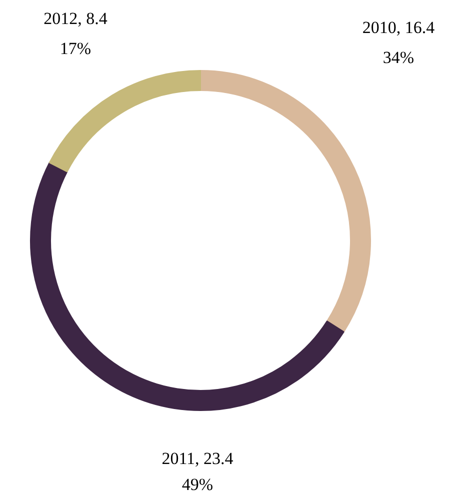 The image size is (465, 492). I want to click on slice-label: 2010, 16.4 34%, so click(399, 42).